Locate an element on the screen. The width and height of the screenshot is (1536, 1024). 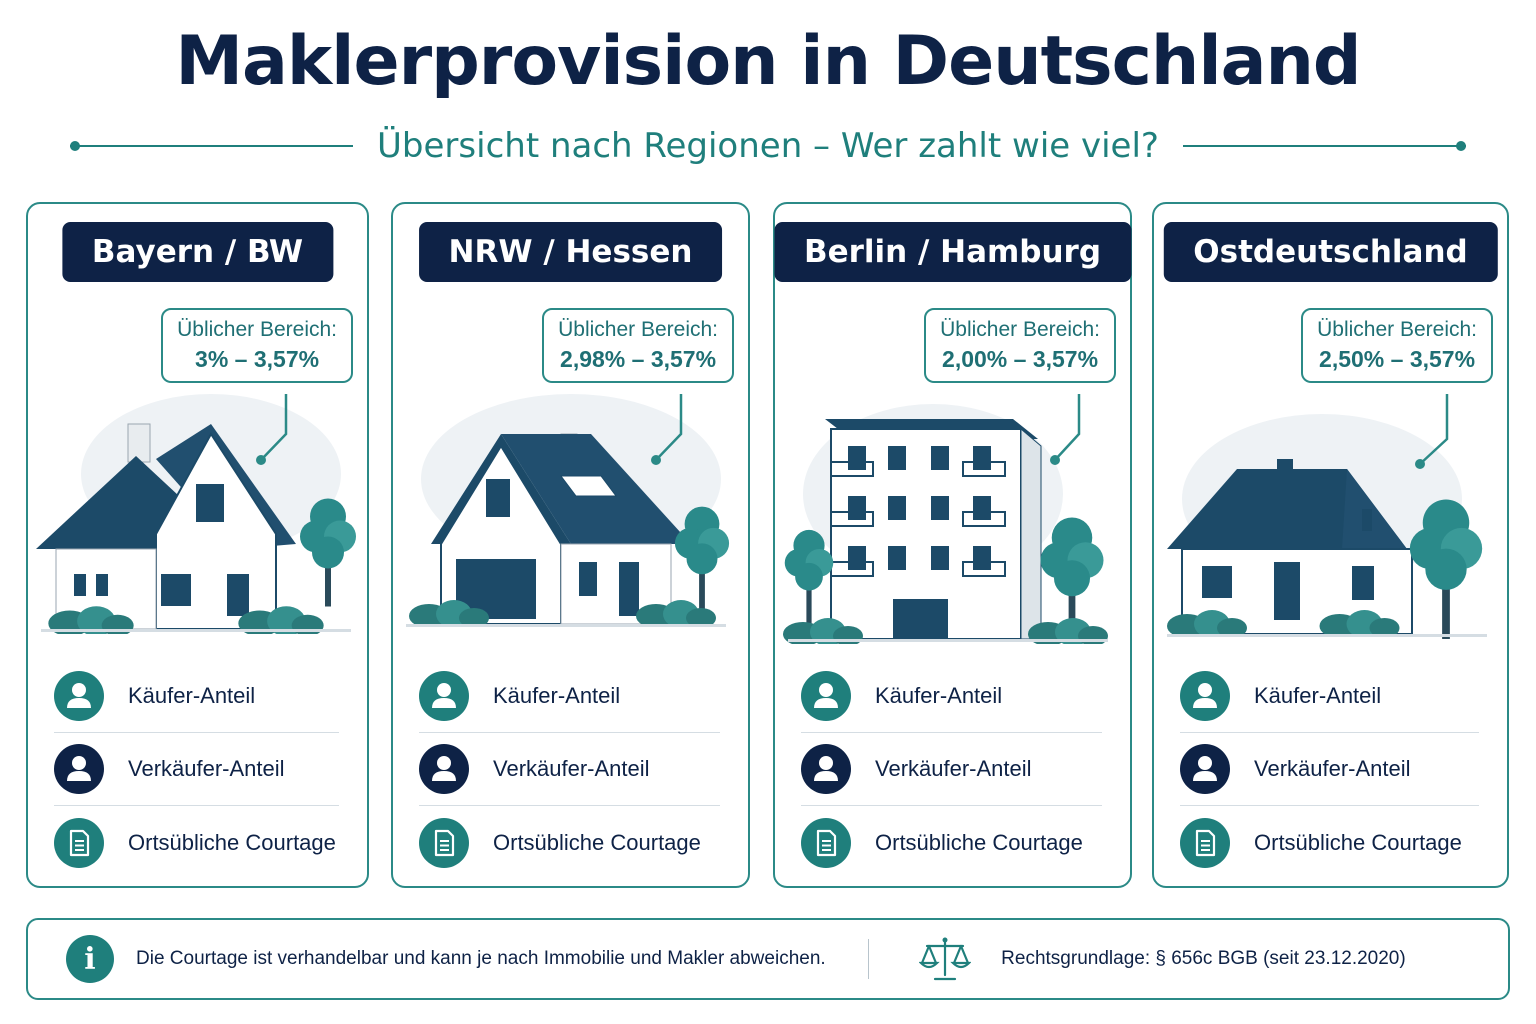
page-title: Maklerprovision in Deutschland is located at coordinates (768, 61).